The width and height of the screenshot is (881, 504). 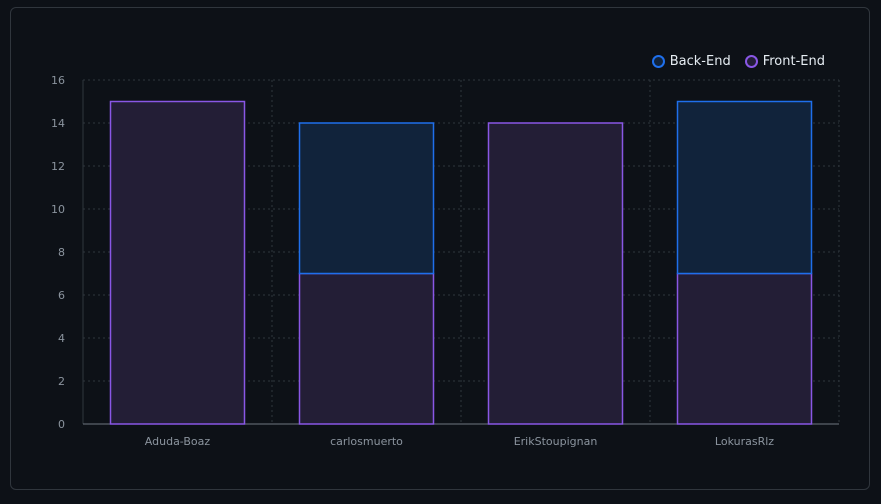 I want to click on bar-front-end-carlosmuerto, so click(x=366, y=348).